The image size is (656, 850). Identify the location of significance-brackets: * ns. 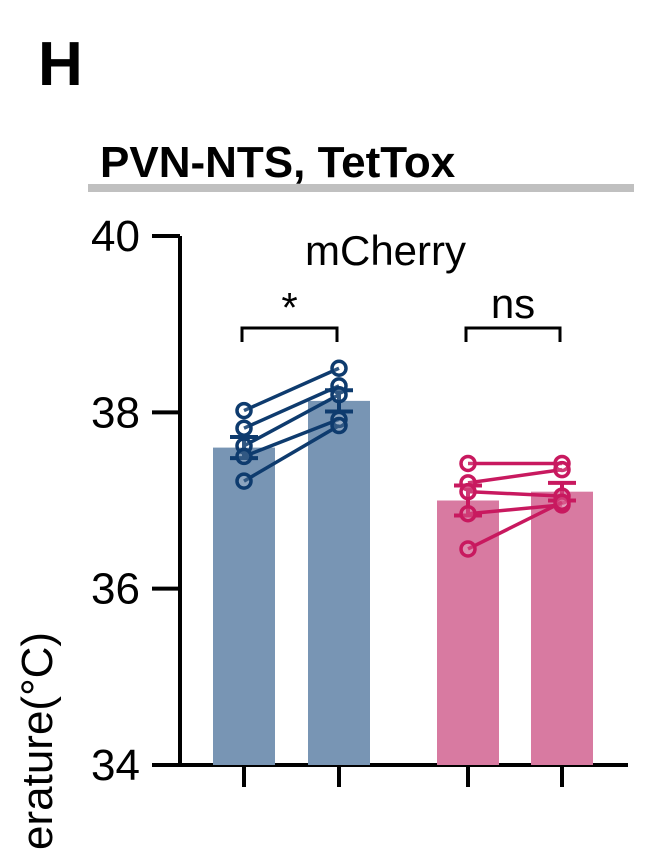
(401, 311).